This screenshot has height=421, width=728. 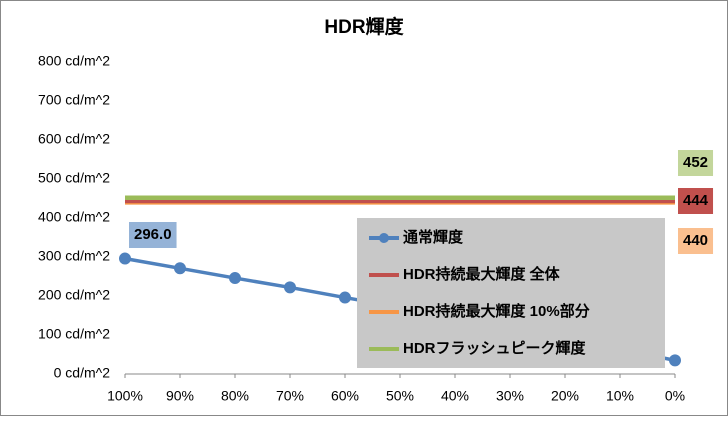 I want to click on y-tick-label: 100 cd/m^2, so click(x=74, y=334).